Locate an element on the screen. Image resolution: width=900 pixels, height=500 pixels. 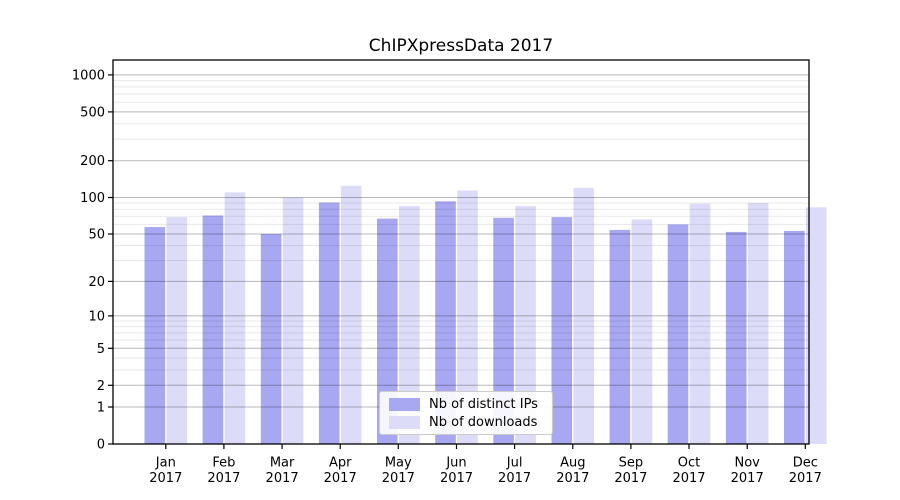
x-tick-label-month-jun: Jun is located at coordinates (455, 463).